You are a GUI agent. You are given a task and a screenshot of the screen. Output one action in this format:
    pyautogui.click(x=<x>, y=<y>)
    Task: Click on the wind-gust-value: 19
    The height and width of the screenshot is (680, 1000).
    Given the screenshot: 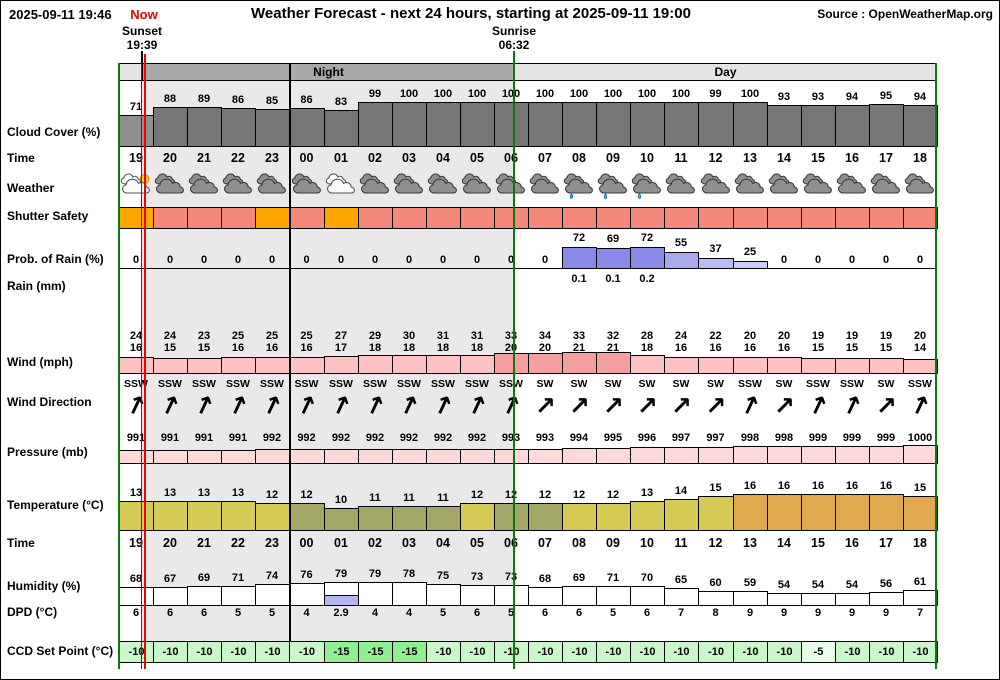 What is the action you would take?
    pyautogui.click(x=886, y=336)
    